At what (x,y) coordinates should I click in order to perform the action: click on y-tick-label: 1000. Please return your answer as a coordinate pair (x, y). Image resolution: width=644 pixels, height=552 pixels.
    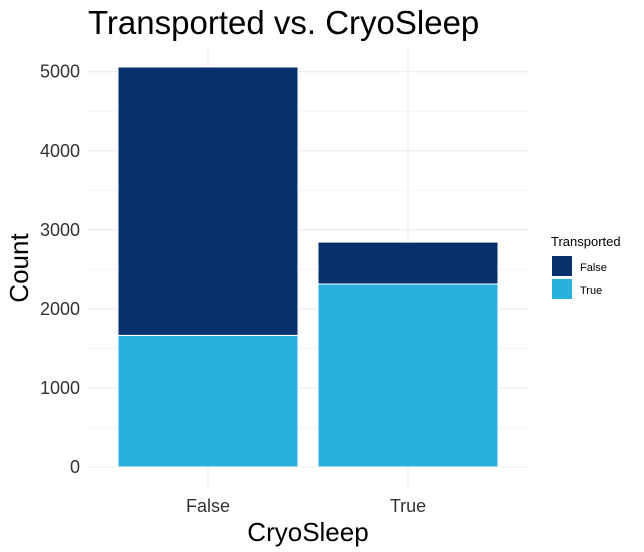
    Looking at the image, I should click on (60, 388).